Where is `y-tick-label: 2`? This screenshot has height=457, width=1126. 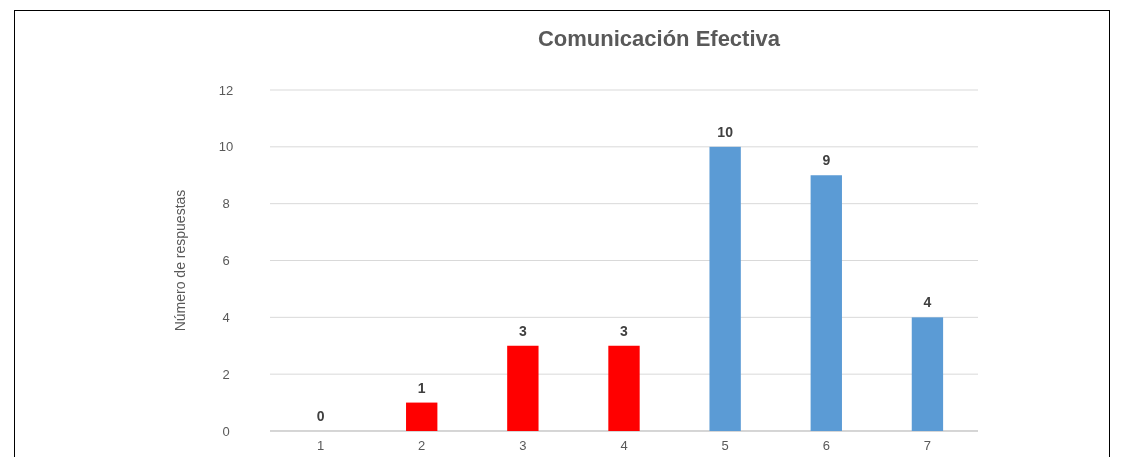
y-tick-label: 2 is located at coordinates (226, 374).